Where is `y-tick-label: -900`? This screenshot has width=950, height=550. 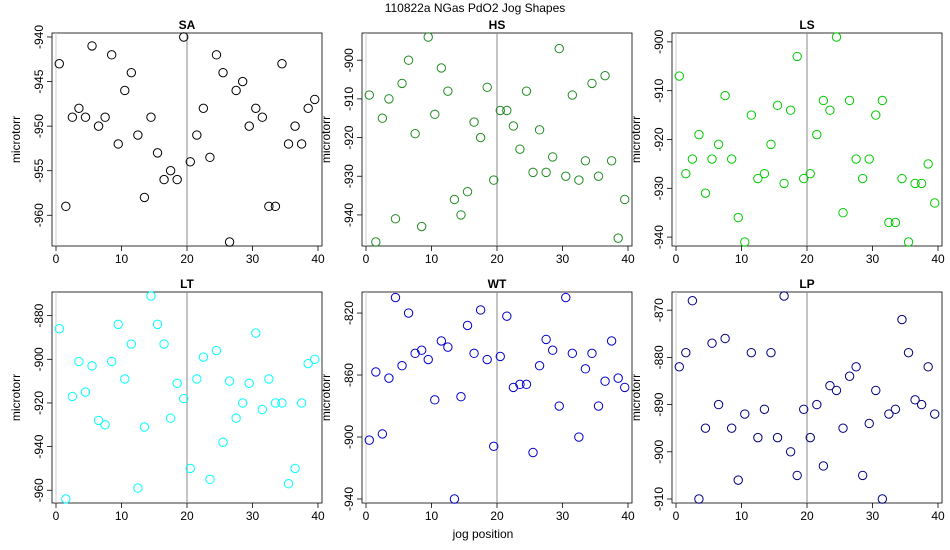
y-tick-label: -900 is located at coordinates (349, 437).